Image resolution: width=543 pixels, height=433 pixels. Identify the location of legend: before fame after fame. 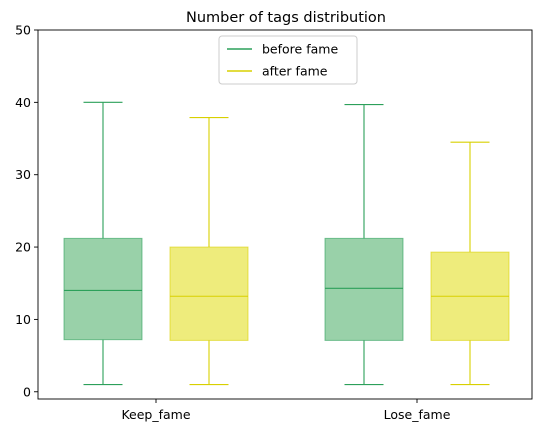
(288, 60).